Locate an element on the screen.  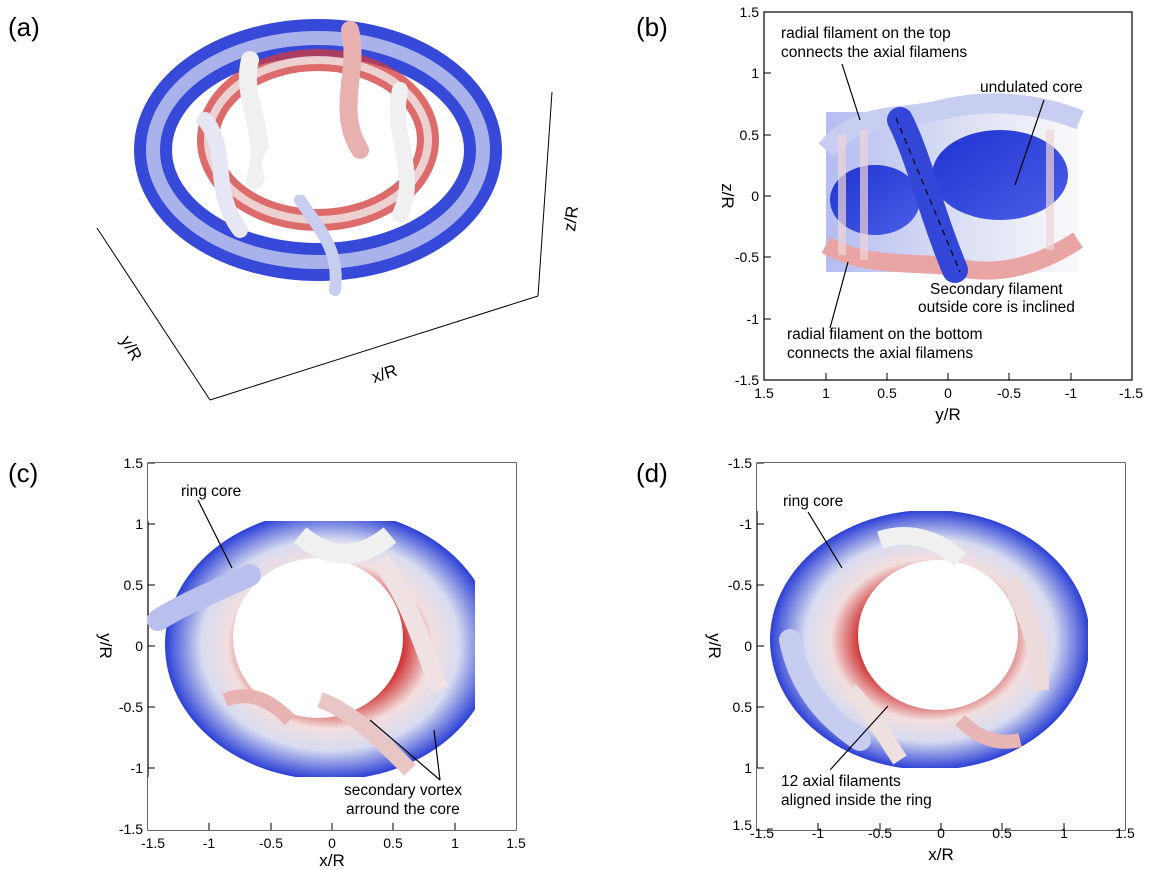
vortex-ring-bottom-render is located at coordinates (941, 646).